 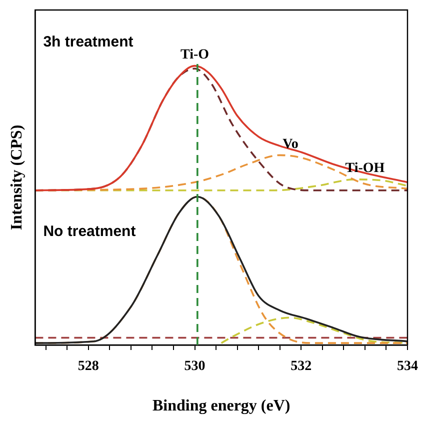 What do you see at coordinates (89, 231) in the screenshot?
I see `annotation: No treatment` at bounding box center [89, 231].